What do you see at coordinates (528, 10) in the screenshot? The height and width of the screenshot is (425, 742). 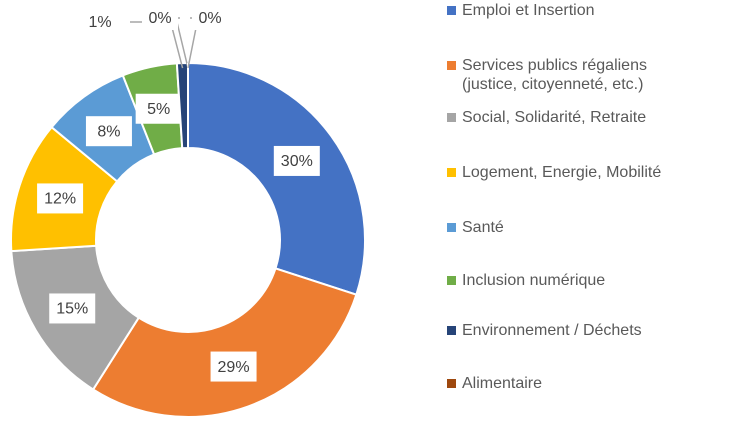 I see `legend-label: Emploi et Insertion` at bounding box center [528, 10].